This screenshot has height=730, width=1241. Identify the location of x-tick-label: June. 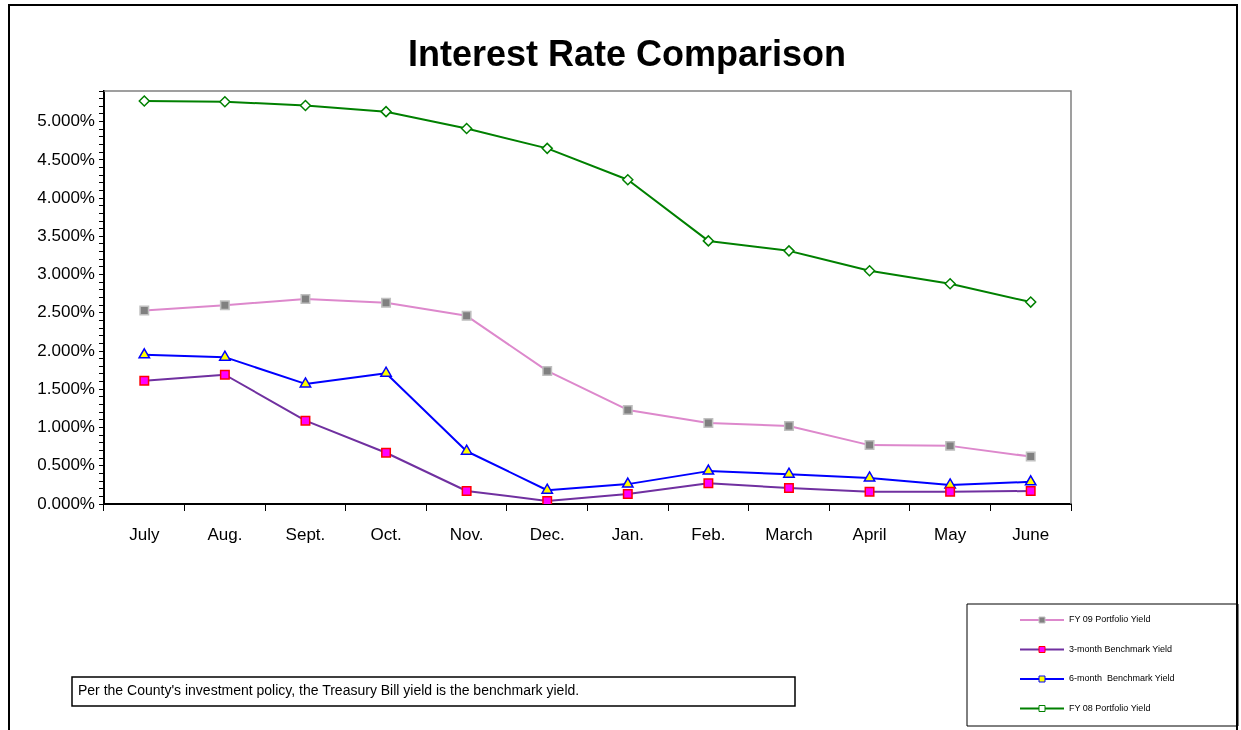
(1031, 534).